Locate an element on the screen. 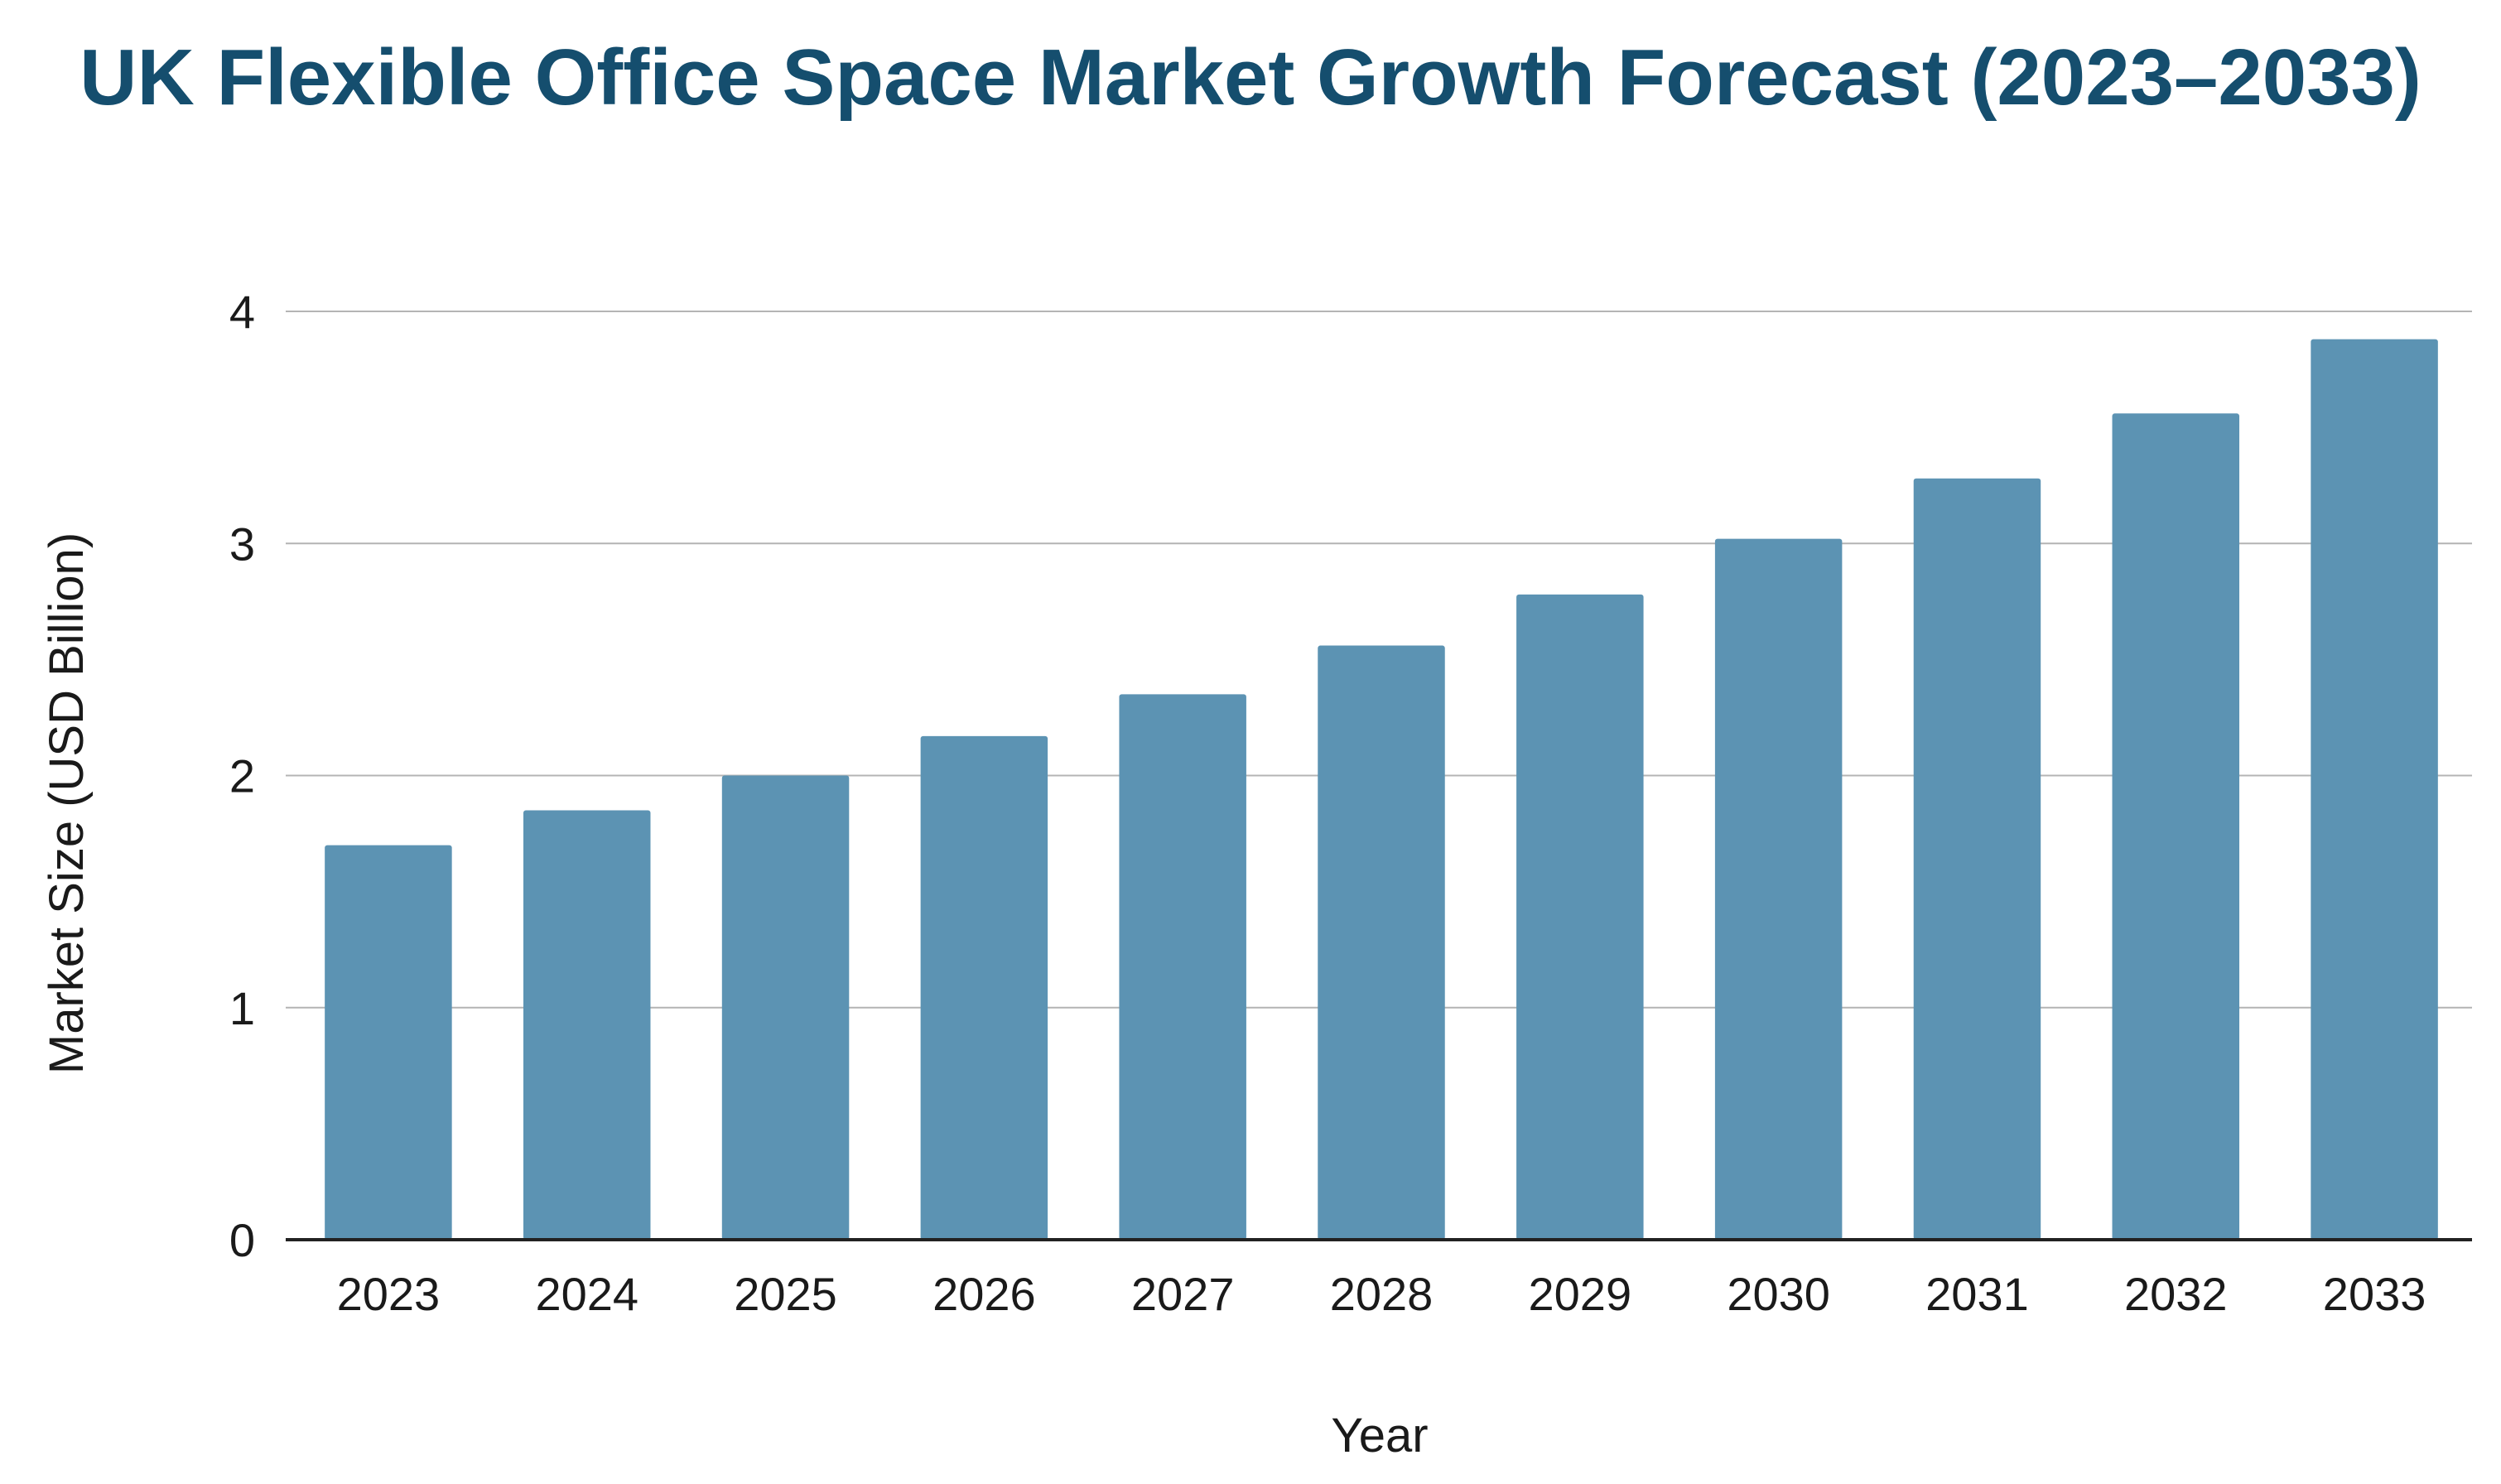  bar-2024 is located at coordinates (587, 1025).